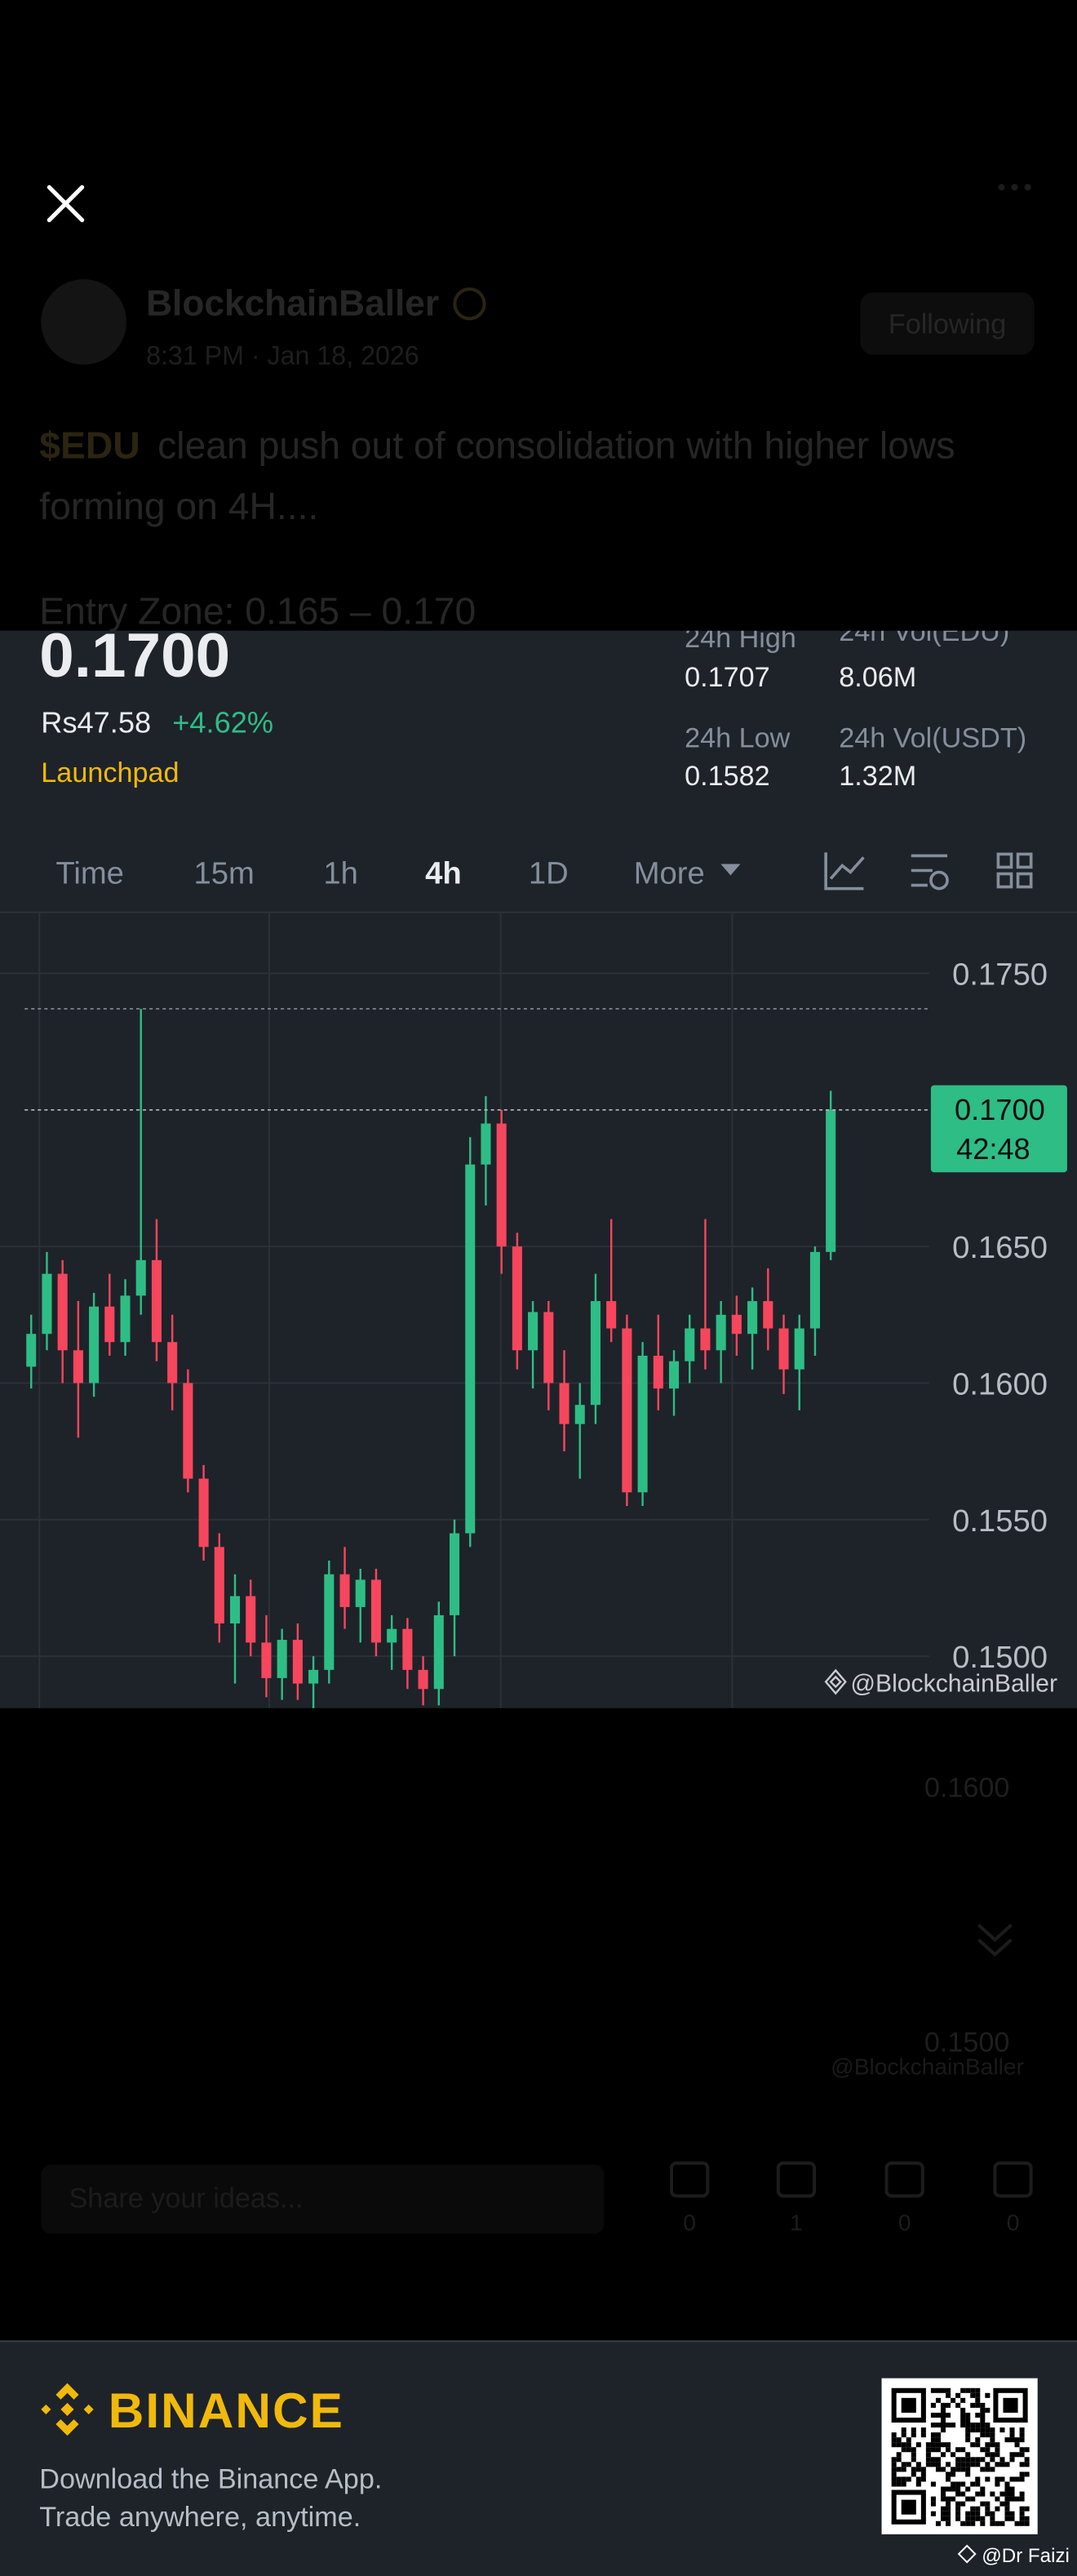  Describe the element at coordinates (669, 873) in the screenshot. I see `tab: More` at that location.